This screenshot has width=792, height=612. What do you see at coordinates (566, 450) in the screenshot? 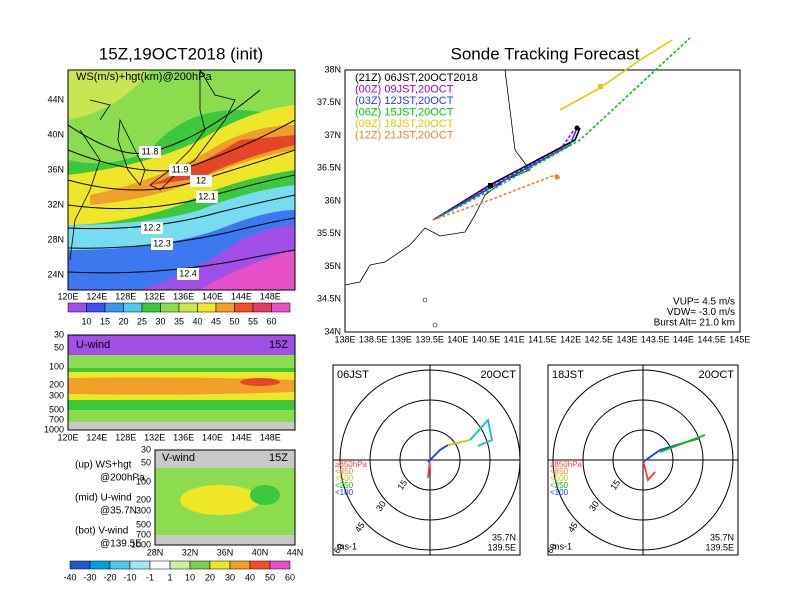
I see `hodograph-lines` at bounding box center [566, 450].